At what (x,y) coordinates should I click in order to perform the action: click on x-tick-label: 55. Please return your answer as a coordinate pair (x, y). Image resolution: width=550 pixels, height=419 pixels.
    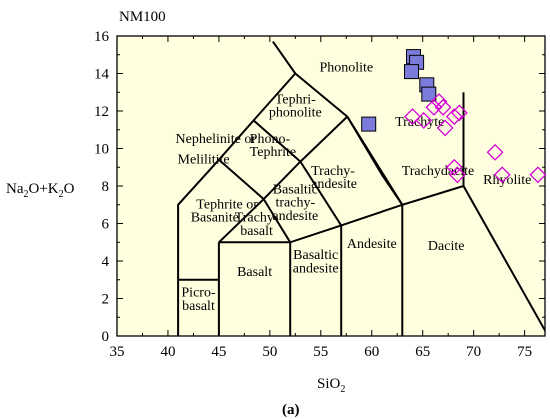
    Looking at the image, I should click on (320, 352).